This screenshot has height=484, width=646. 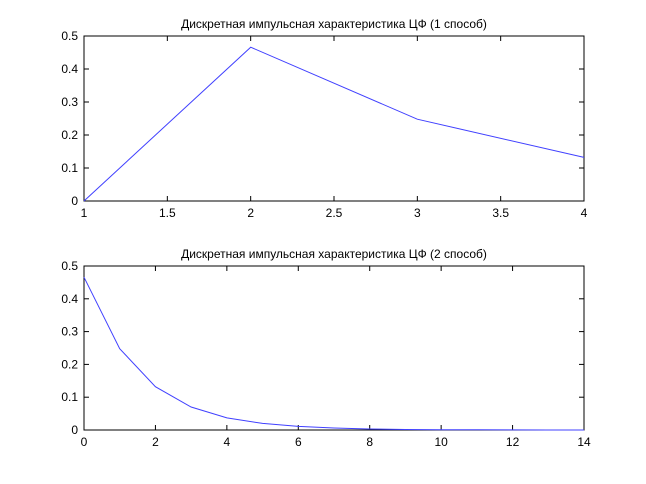 I want to click on x-tick-label: 3.5, so click(x=500, y=213).